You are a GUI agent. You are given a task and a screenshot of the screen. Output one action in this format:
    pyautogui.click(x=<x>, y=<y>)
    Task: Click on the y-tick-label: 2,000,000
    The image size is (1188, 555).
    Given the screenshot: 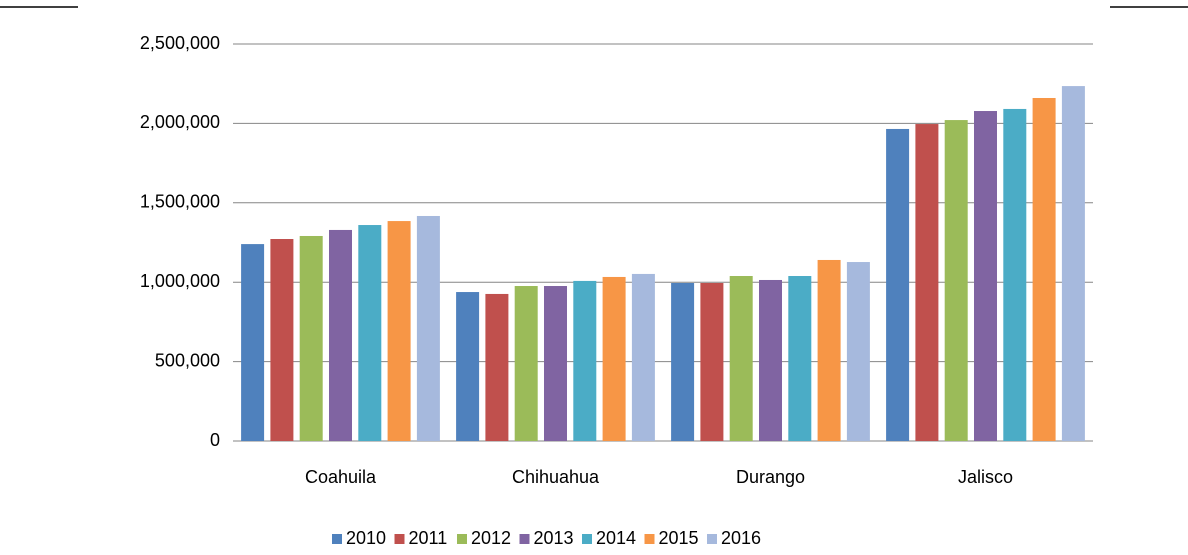 What is the action you would take?
    pyautogui.click(x=180, y=122)
    